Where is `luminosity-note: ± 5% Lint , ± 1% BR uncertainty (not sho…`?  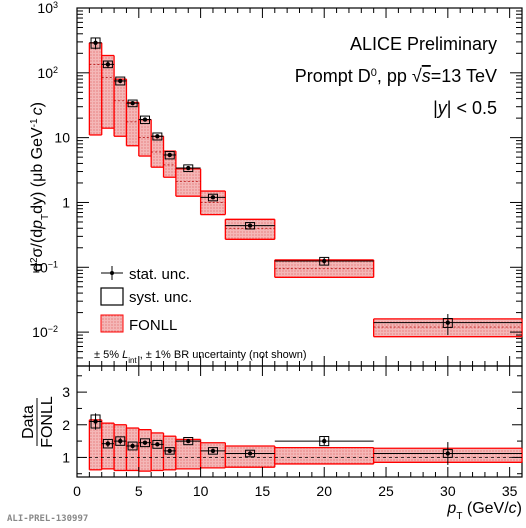 luminosity-note: ± 5% Lint , ± 1% BR uncertainty (not sho… is located at coordinates (200, 357).